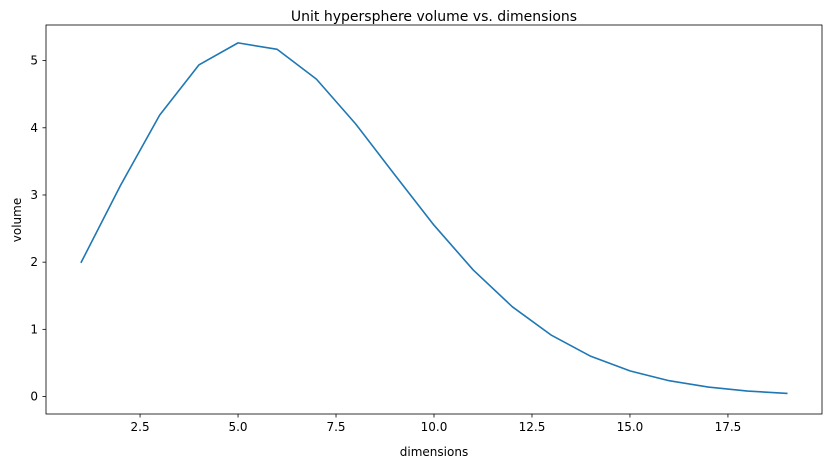 The width and height of the screenshot is (833, 468). Describe the element at coordinates (434, 452) in the screenshot. I see `x-axis-label: dimensions` at that location.